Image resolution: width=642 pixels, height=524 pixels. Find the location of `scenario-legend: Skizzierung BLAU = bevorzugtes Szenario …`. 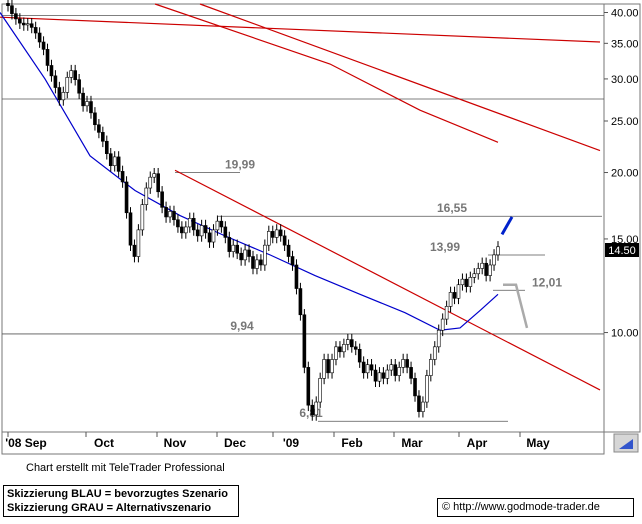

scenario-legend: Skizzierung BLAU = bevorzugtes Szenario … is located at coordinates (121, 501).